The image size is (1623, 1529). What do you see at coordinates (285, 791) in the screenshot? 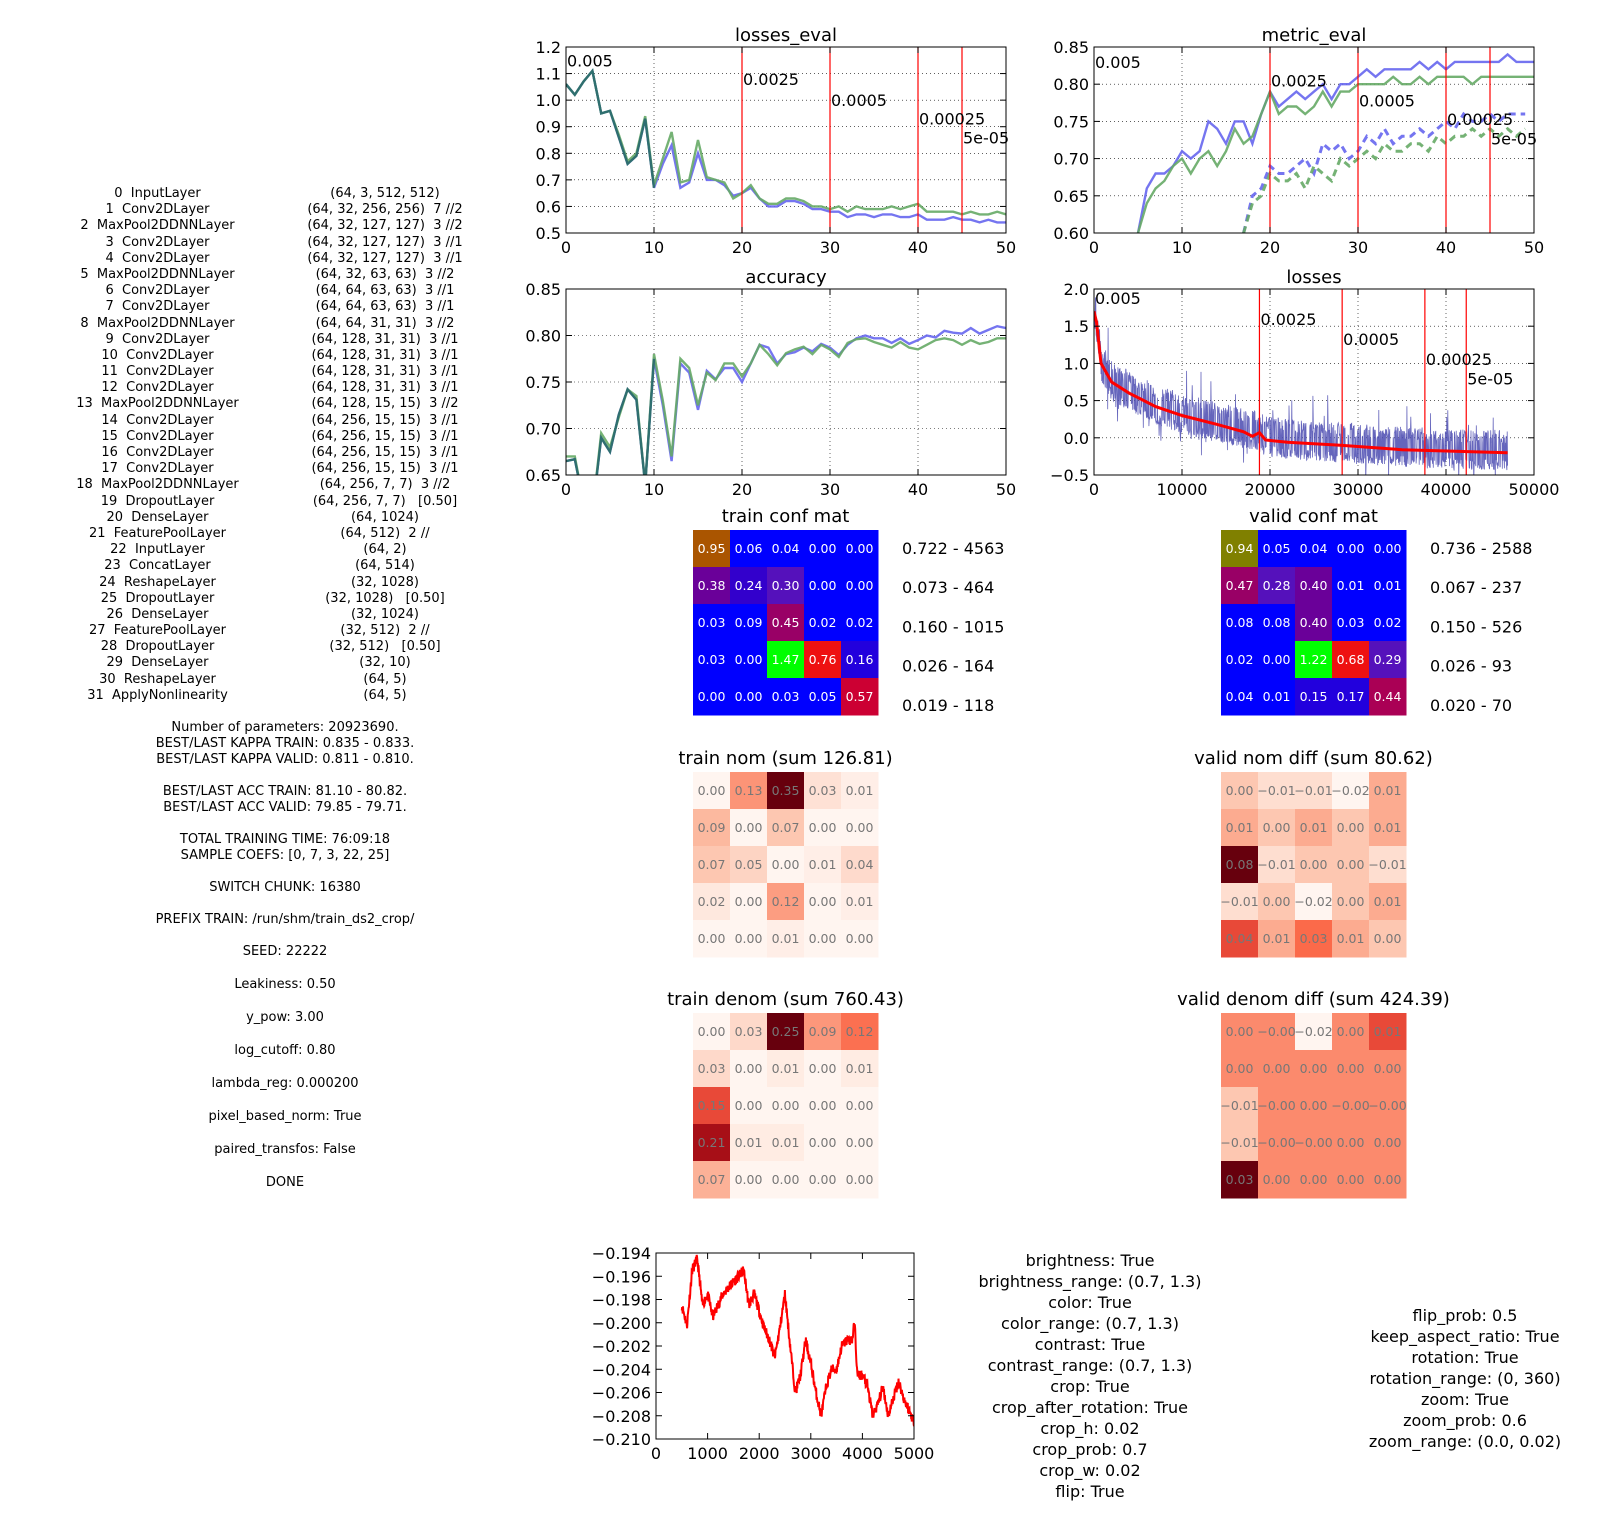
I see `stat-acc-train: BEST/LAST ACC TRAIN: 81.10 - 80.82.` at bounding box center [285, 791].